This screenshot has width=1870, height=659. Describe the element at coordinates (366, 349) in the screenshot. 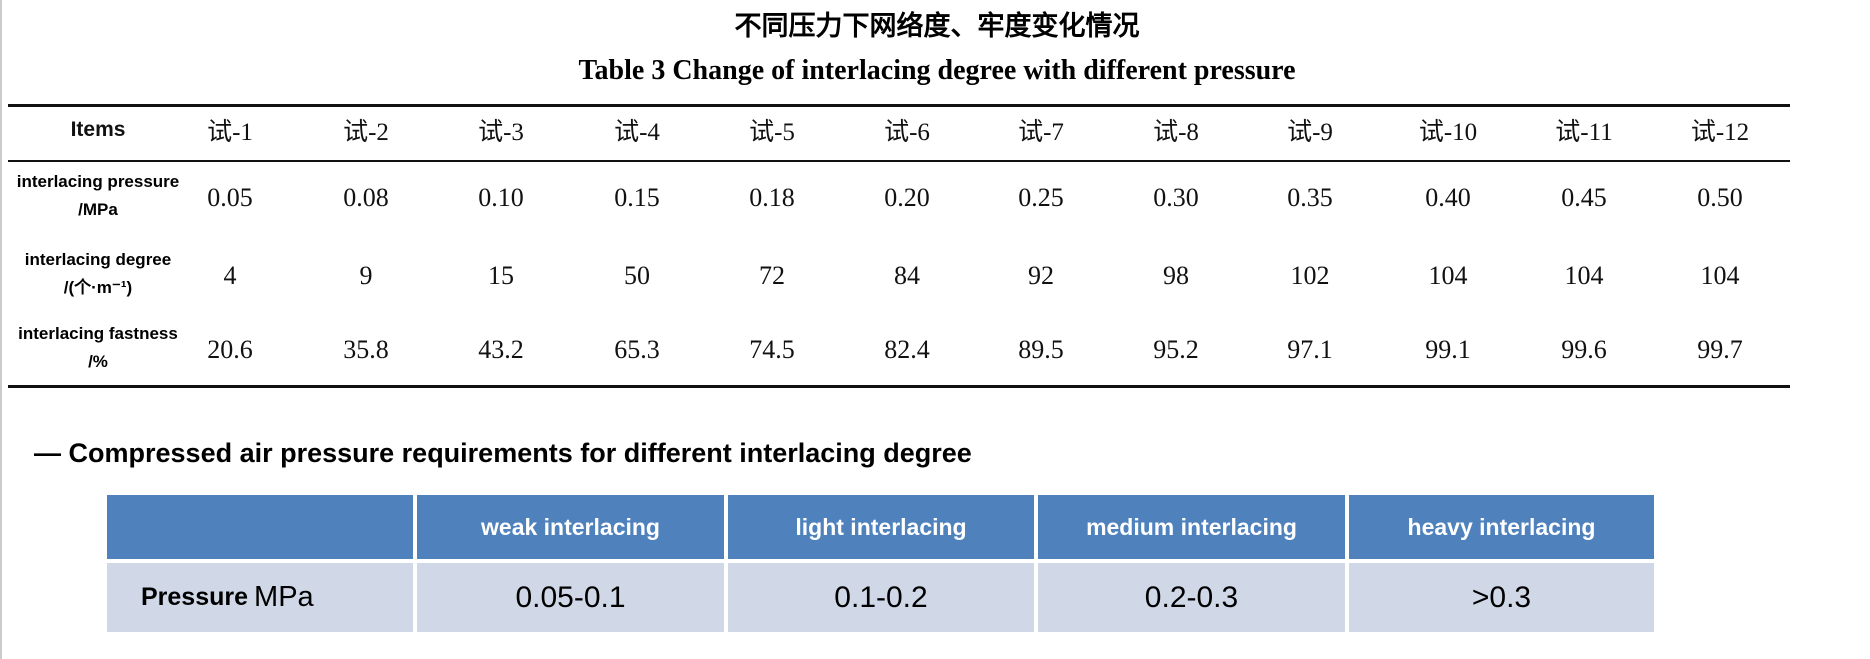

I see `cell: 35.8` at that location.